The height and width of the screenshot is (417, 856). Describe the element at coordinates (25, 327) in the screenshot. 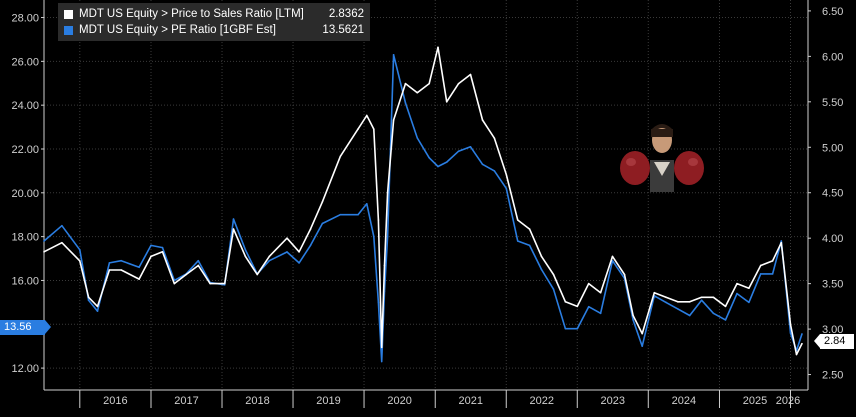

I see `pe-last-value-tag: 13.56` at that location.